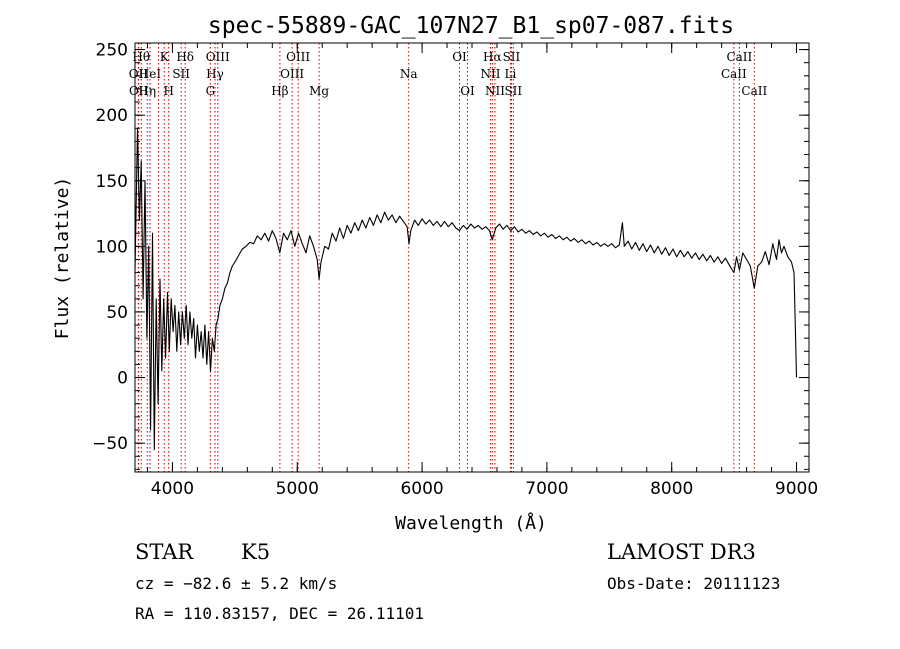 This screenshot has width=900, height=649. What do you see at coordinates (236, 583) in the screenshot?
I see `redshift-readout: cz = −82.6 ± 5.2 km/s` at bounding box center [236, 583].